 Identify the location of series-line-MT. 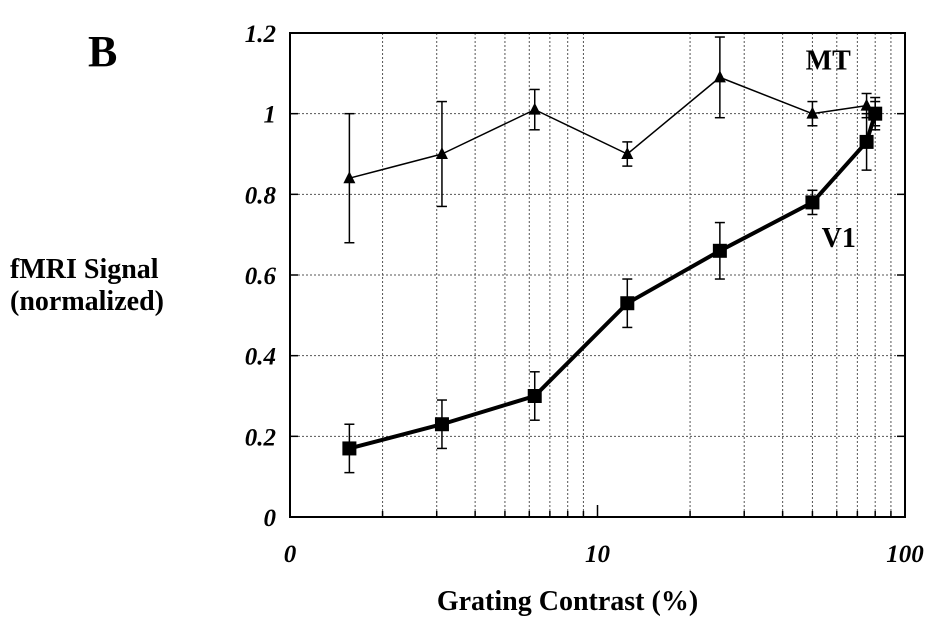
(612, 127).